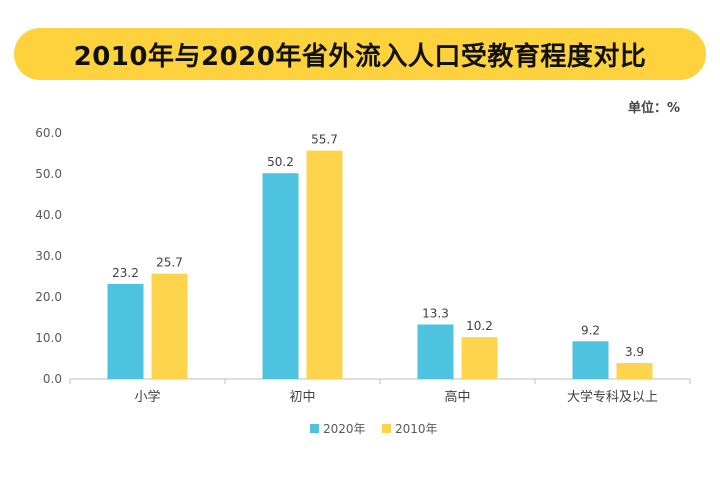 The width and height of the screenshot is (720, 477). Describe the element at coordinates (48, 133) in the screenshot. I see `y-tick-label: 60.0` at that location.